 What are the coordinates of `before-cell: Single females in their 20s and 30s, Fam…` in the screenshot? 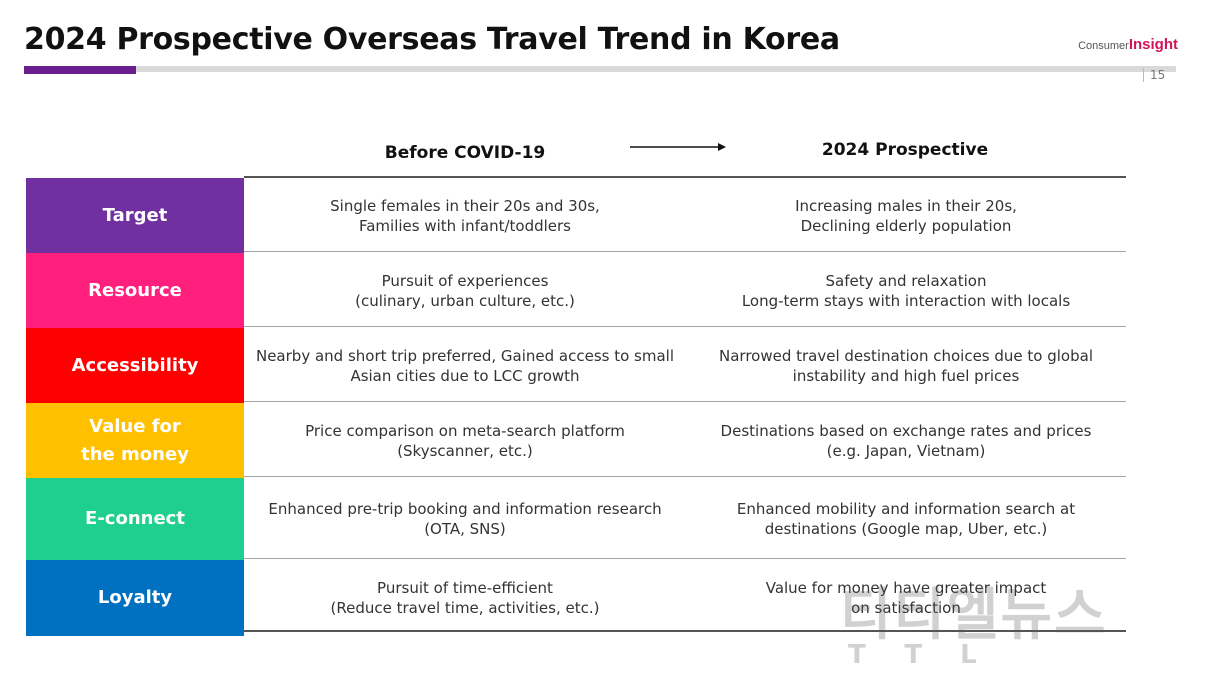 It's located at (465, 215).